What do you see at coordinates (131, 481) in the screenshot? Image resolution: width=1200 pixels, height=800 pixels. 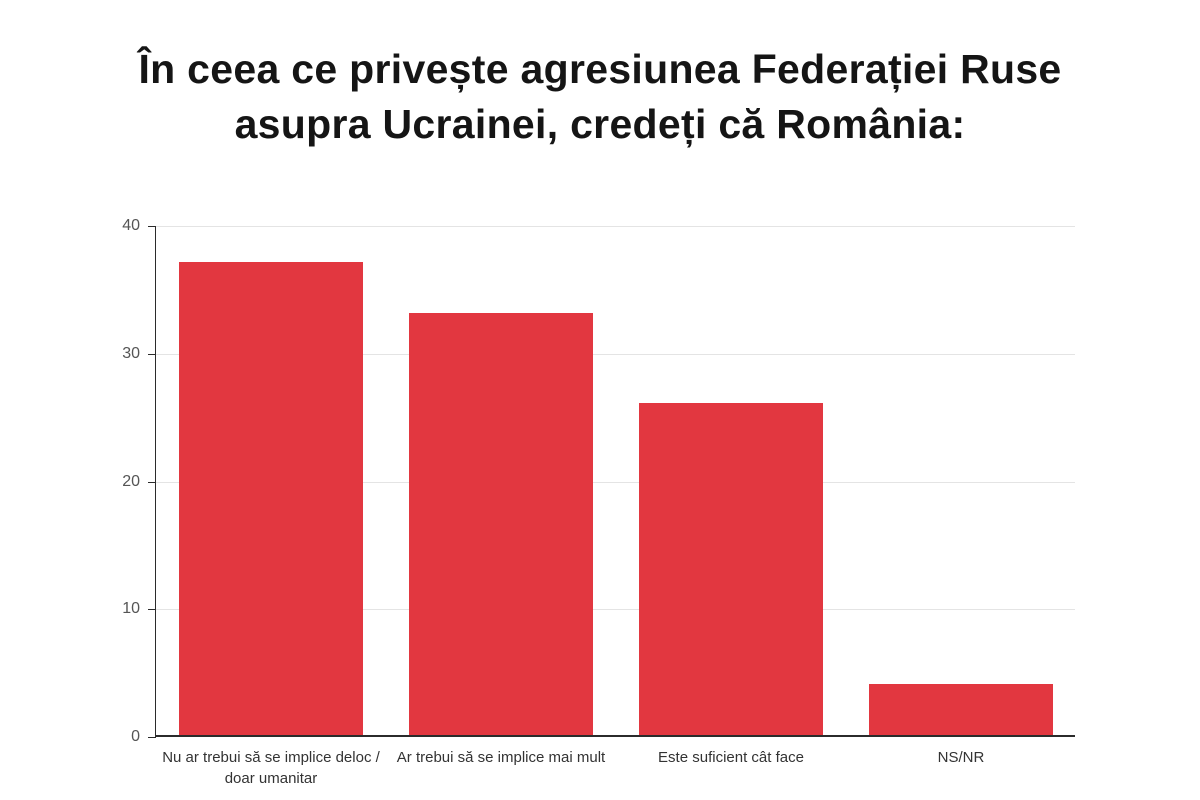 I see `y-tick-label: 20` at bounding box center [131, 481].